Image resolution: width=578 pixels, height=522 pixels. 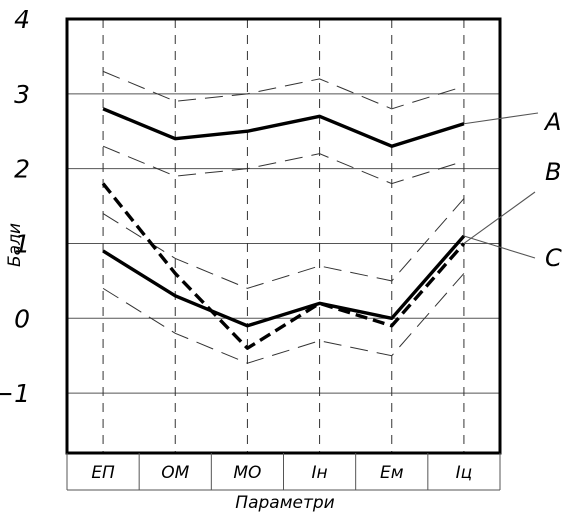 What do you see at coordinates (284, 503) in the screenshot?
I see `x-axis-title: Параметри` at bounding box center [284, 503].